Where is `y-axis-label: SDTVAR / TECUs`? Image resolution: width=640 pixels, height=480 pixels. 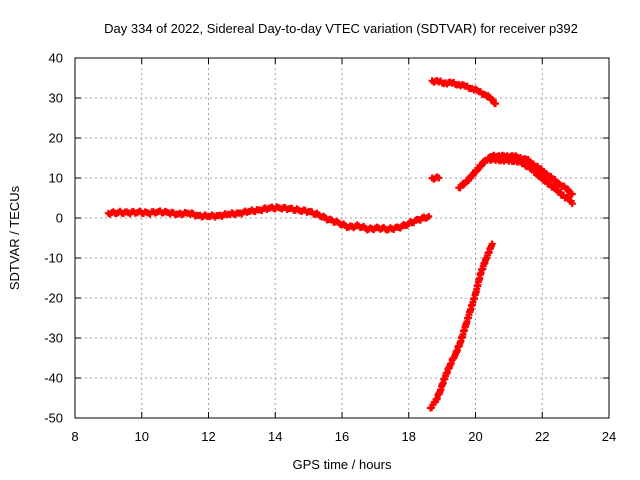
y-axis-label: SDTVAR / TECUs is located at coordinates (14, 237).